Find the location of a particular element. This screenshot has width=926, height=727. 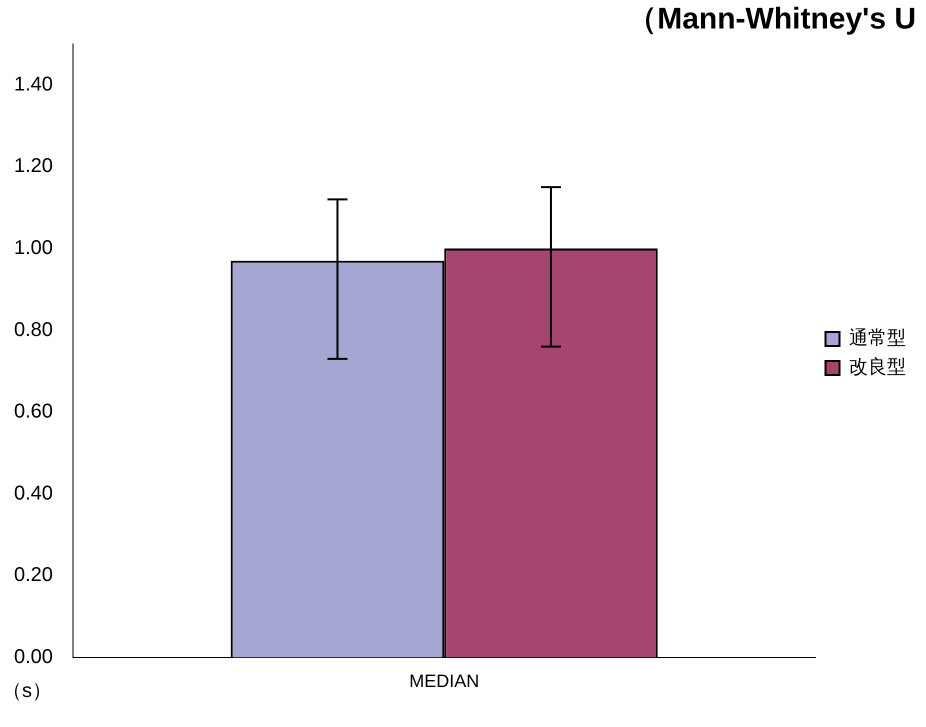

y-axis-title: （s） is located at coordinates (27, 691).